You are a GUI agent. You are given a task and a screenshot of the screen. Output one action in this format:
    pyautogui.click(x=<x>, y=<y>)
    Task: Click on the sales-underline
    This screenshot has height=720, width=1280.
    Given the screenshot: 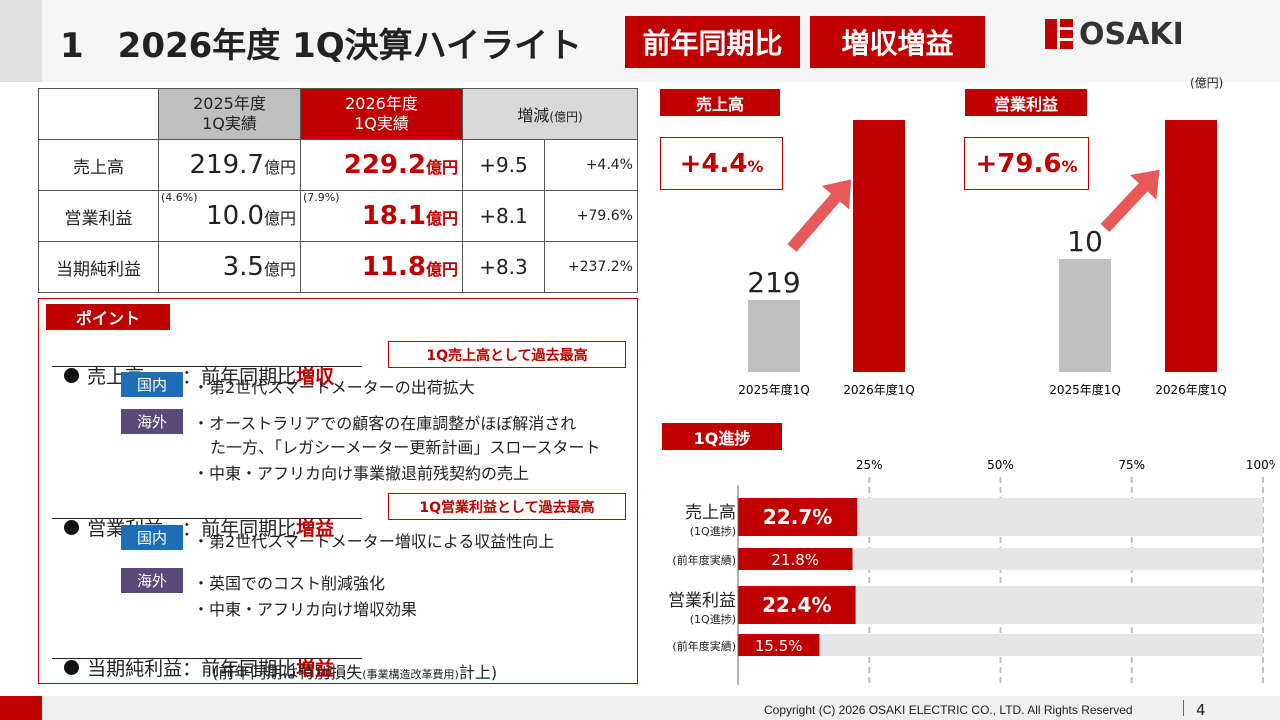 What is the action you would take?
    pyautogui.click(x=207, y=366)
    